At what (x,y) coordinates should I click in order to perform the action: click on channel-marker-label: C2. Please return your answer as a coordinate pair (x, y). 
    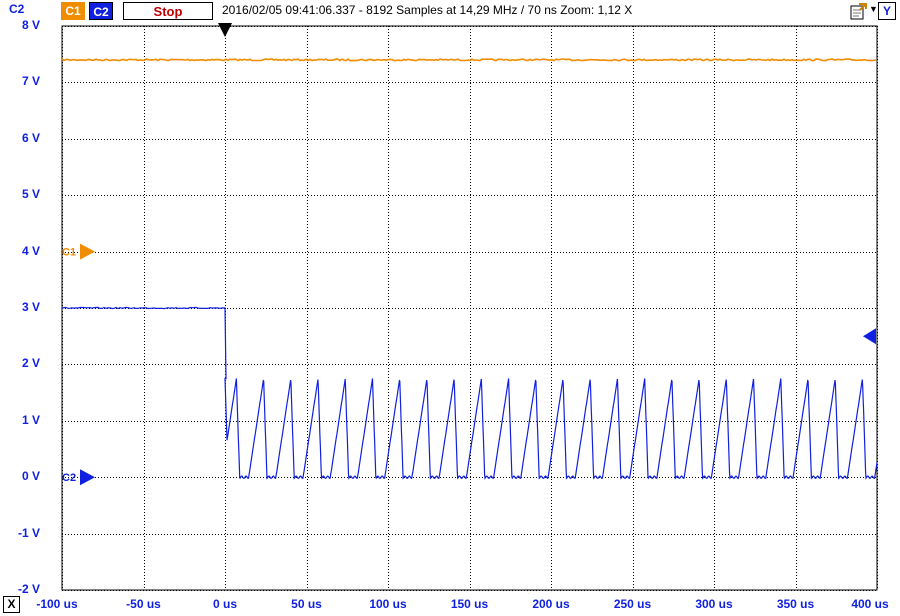
    Looking at the image, I should click on (69, 478).